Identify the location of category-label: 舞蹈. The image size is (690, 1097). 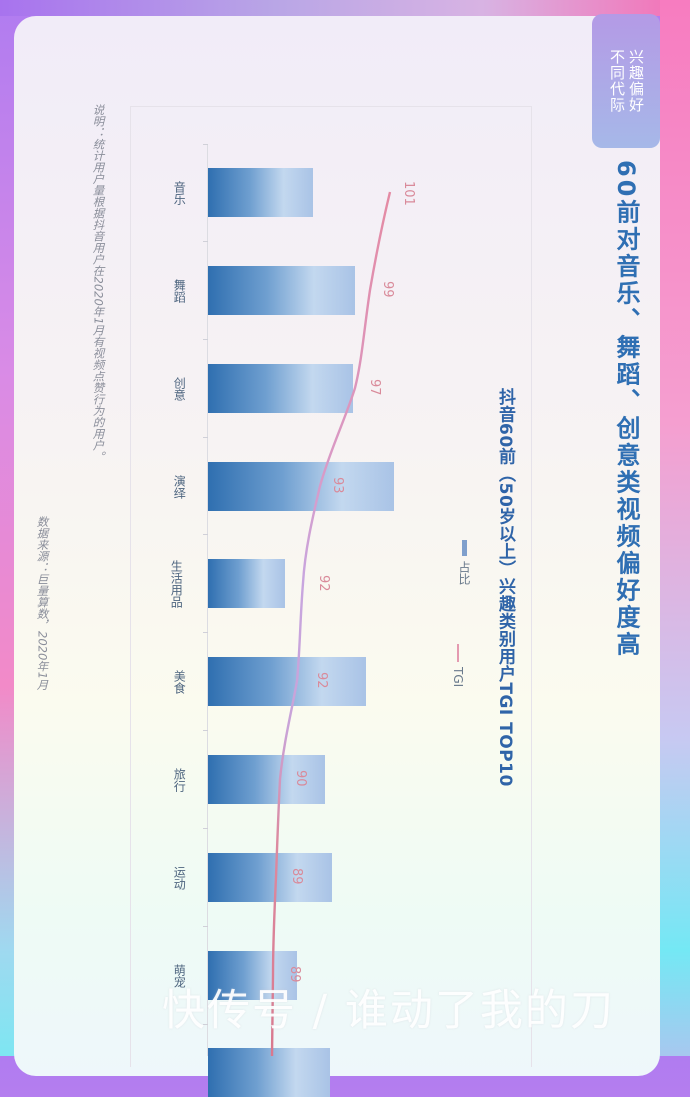
(179, 290).